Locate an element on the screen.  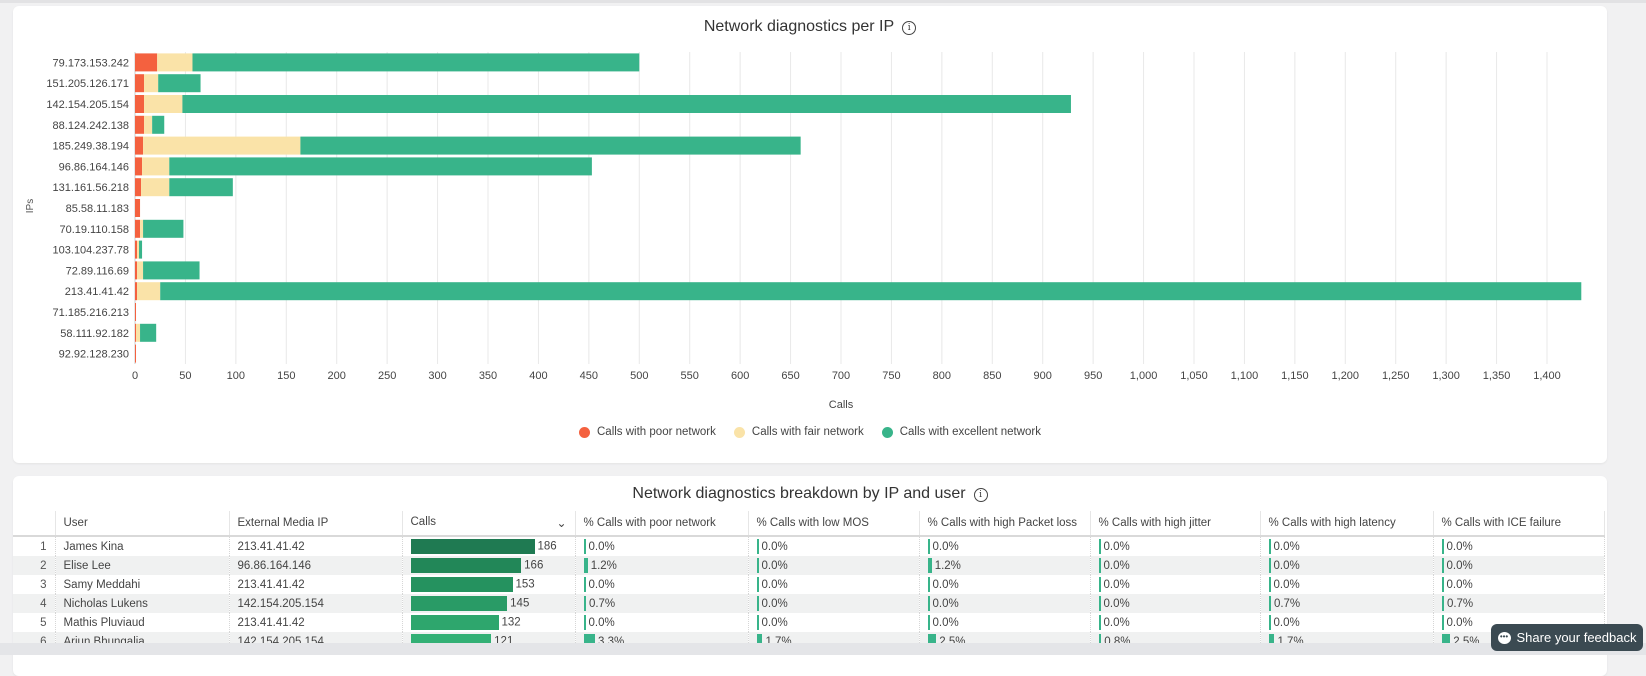
column-header: Calls ⌄ is located at coordinates (489, 524).